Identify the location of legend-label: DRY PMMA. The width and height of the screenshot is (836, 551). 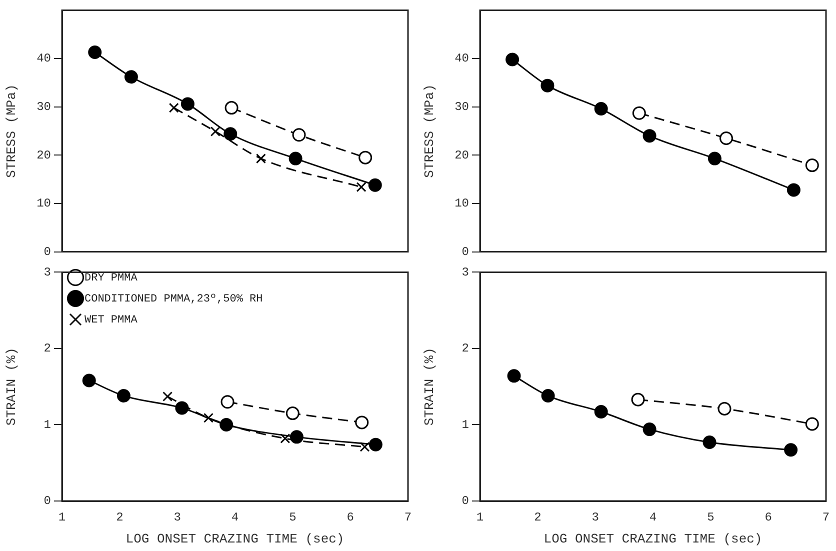
(111, 278).